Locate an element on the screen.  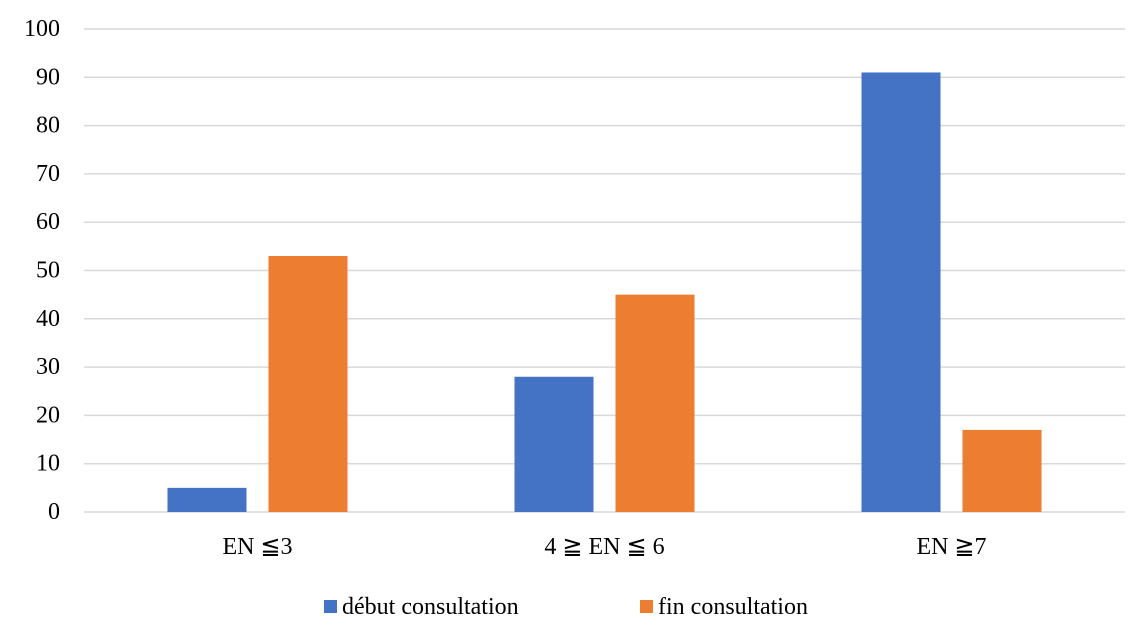
x-tick-label: EN ≦3 is located at coordinates (257, 547).